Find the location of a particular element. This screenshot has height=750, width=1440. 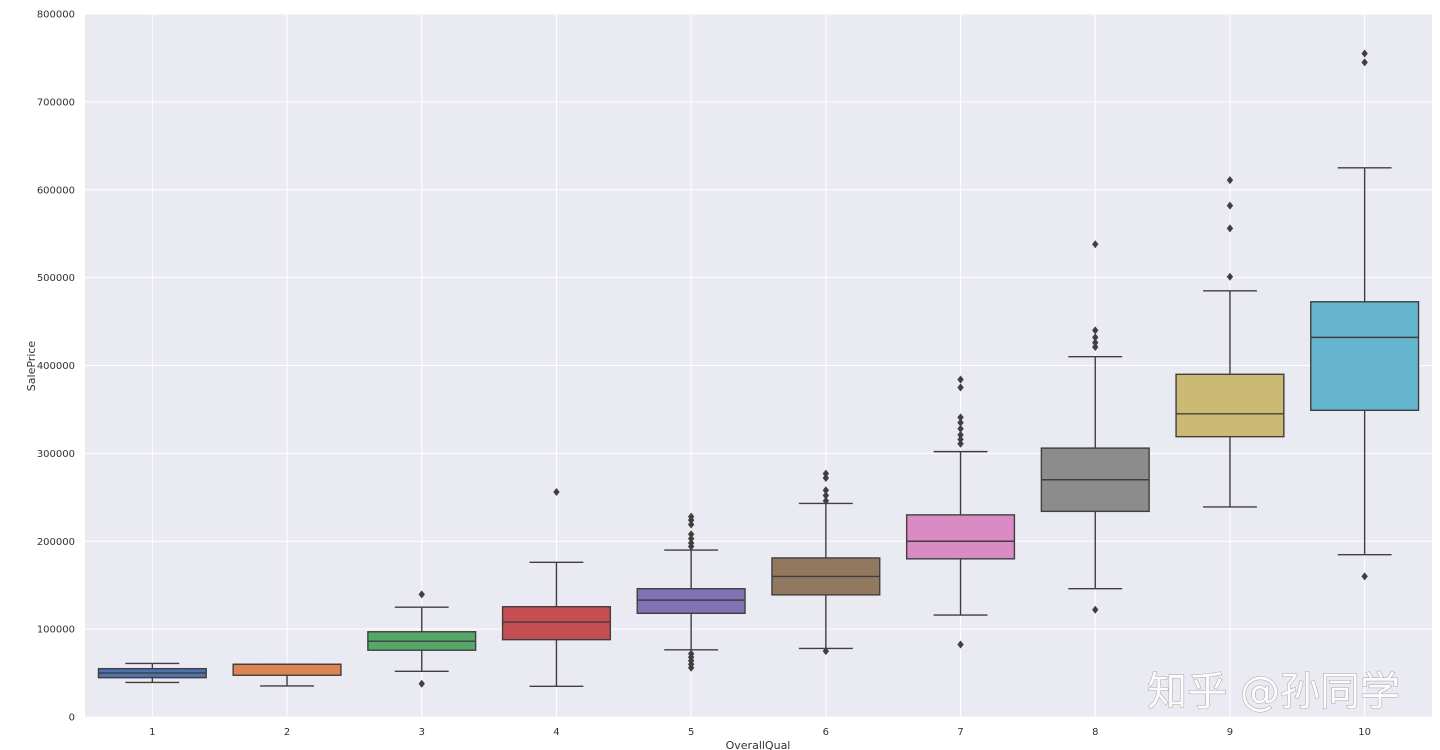

y-tick-label: 800000 is located at coordinates (56, 15).